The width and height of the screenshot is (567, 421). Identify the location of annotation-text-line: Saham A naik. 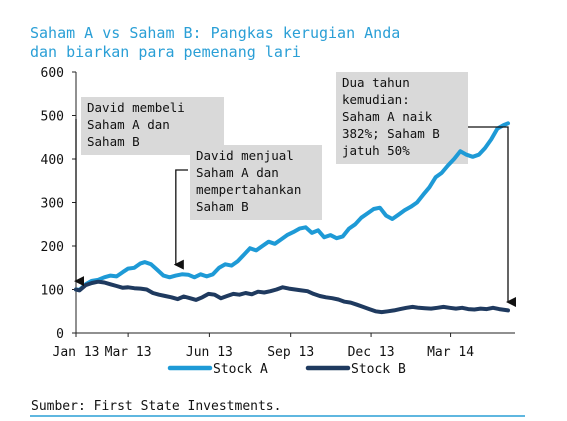
(387, 116).